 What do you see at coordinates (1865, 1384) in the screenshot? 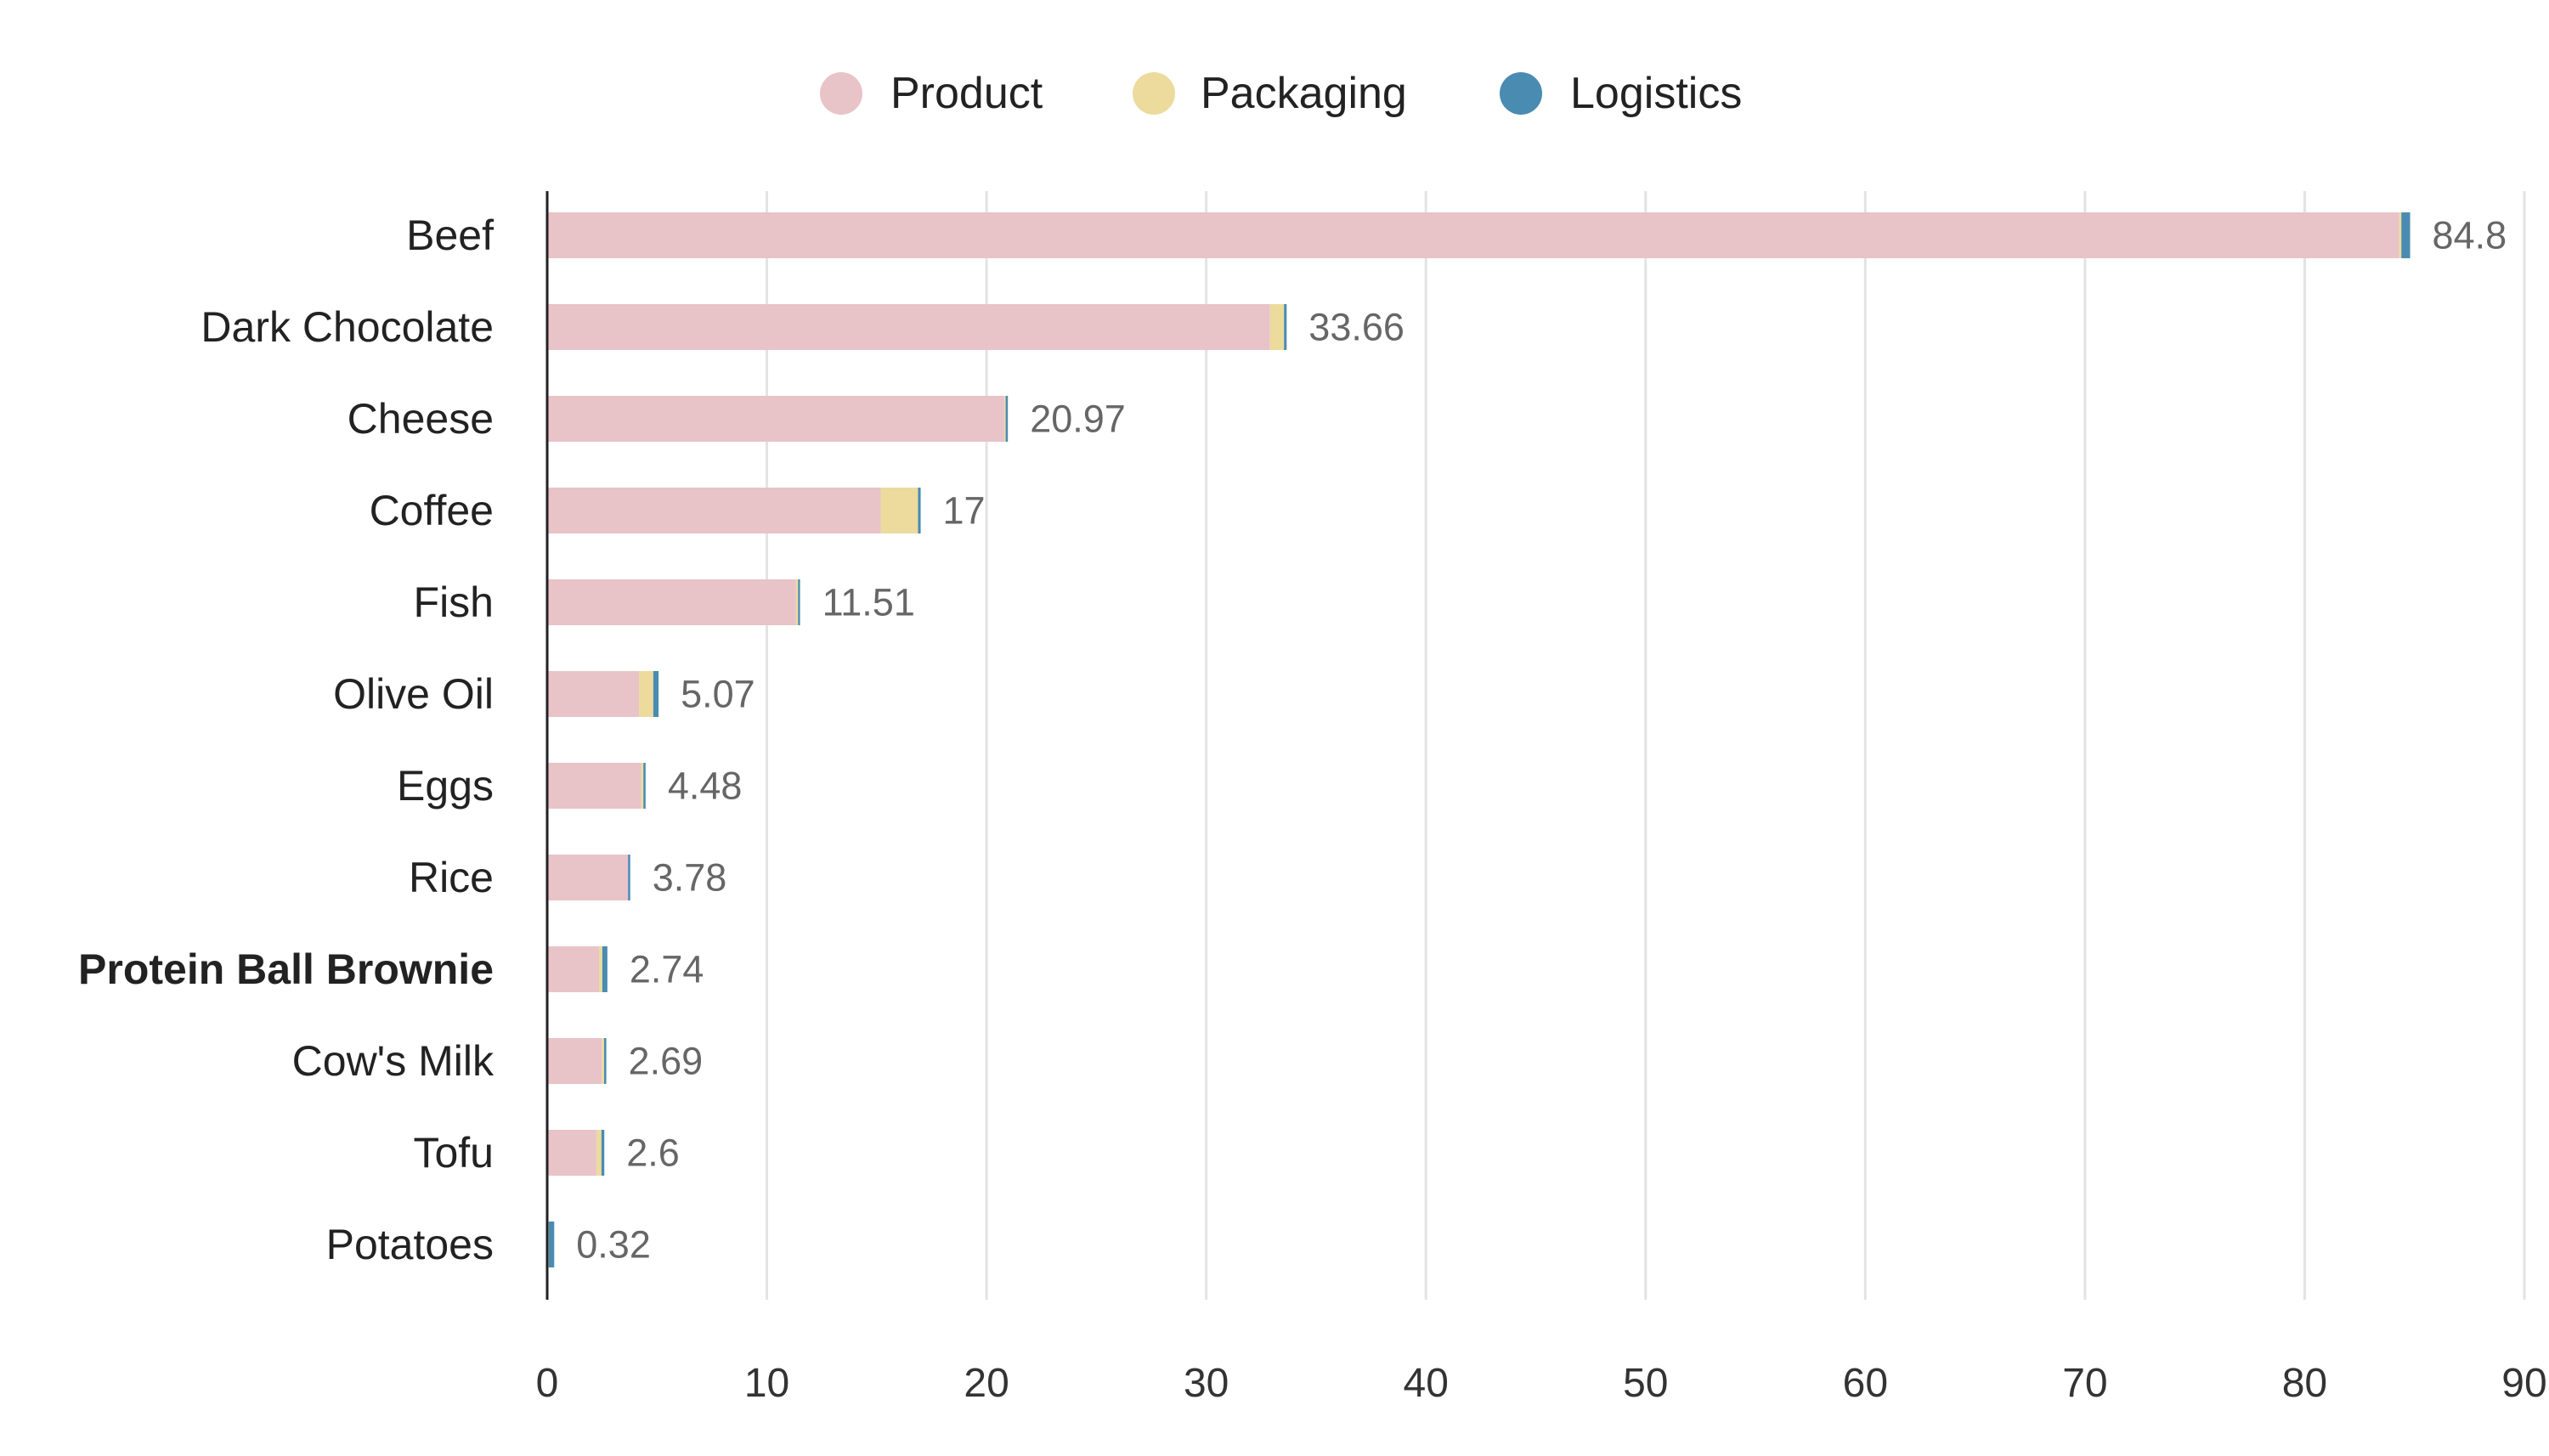
I see `x-tick-label: 60` at bounding box center [1865, 1384].